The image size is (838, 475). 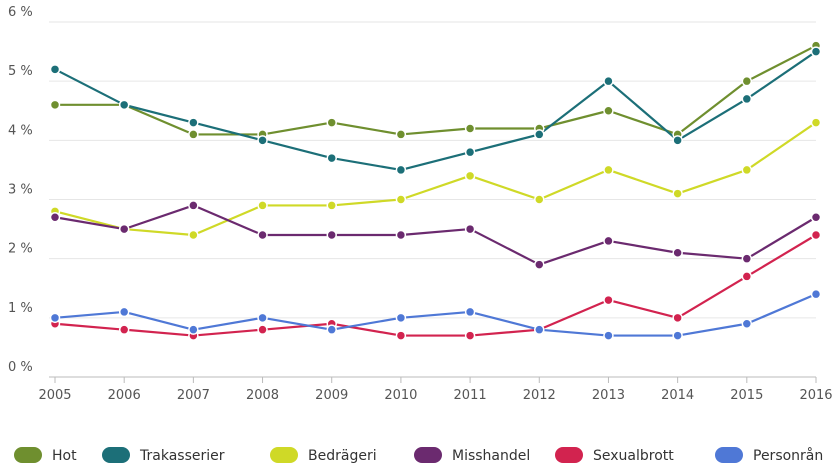 What do you see at coordinates (20, 190) in the screenshot?
I see `y-tick-label: 3 %` at bounding box center [20, 190].